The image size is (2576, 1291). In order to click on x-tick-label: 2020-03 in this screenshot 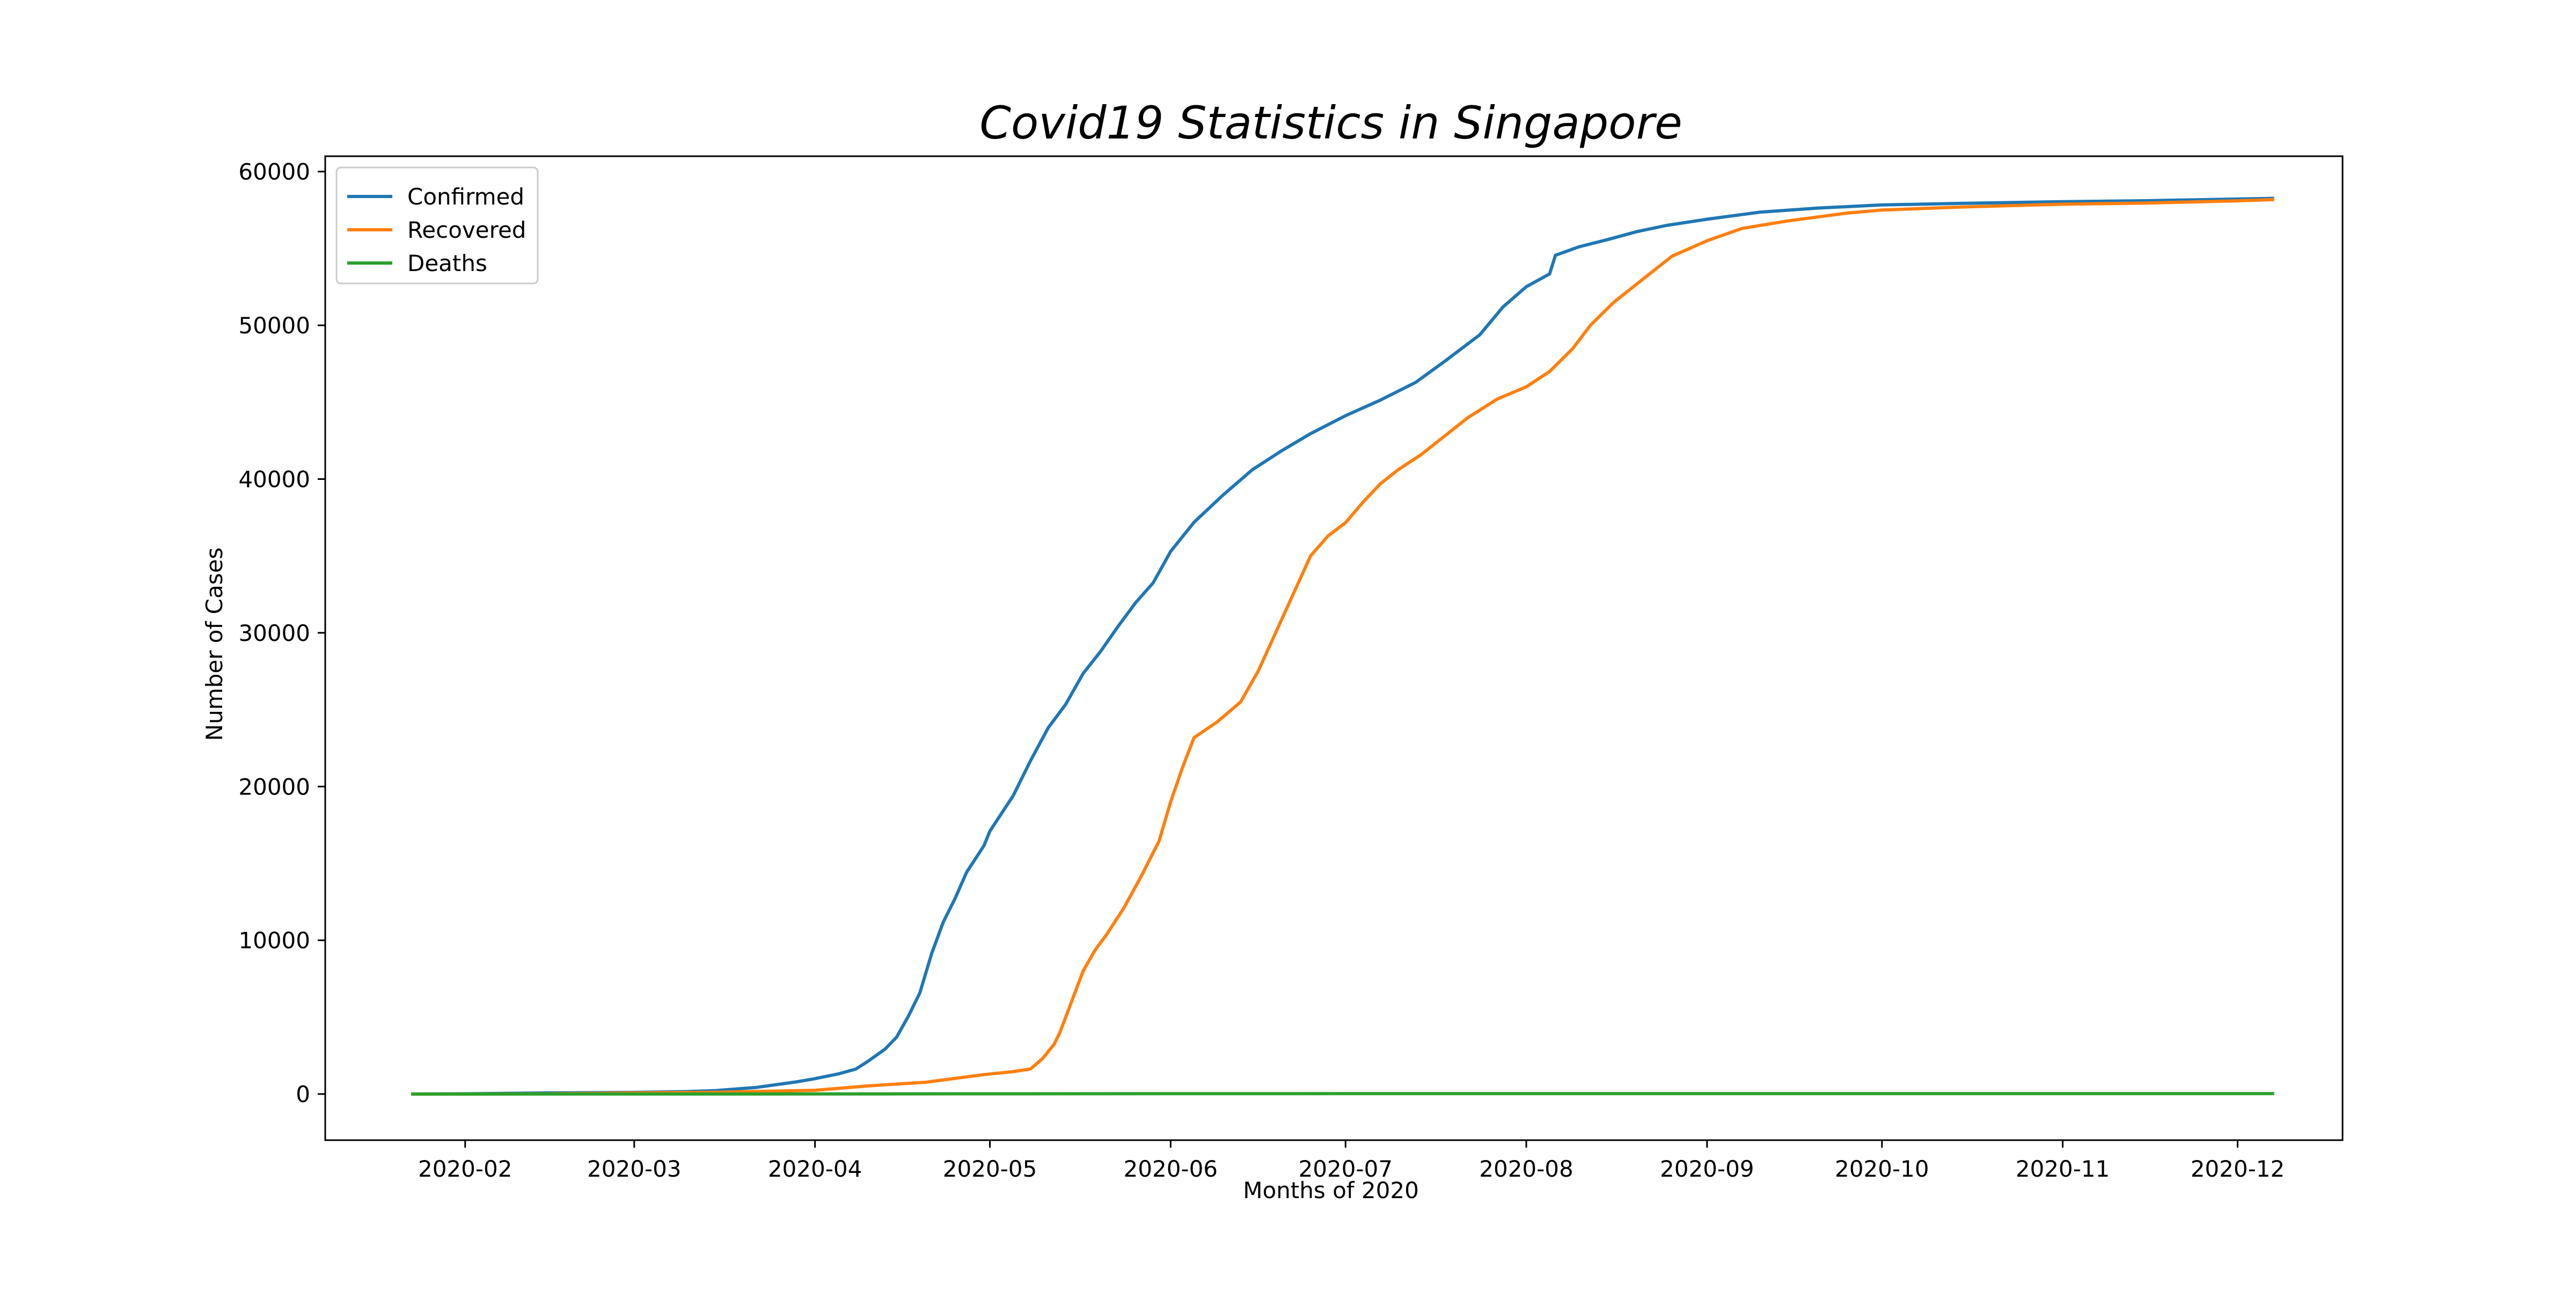, I will do `click(634, 1169)`.